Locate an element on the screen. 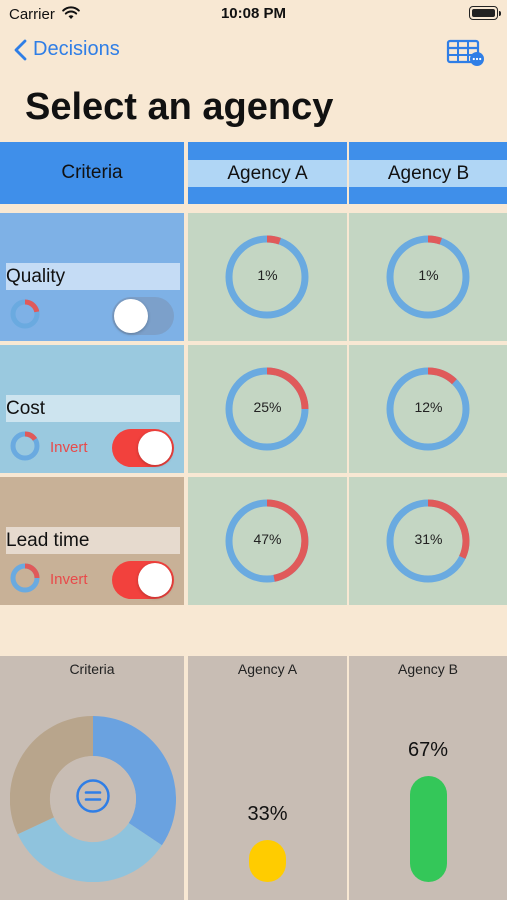 The image size is (507, 900). score-value: 12% is located at coordinates (428, 407).